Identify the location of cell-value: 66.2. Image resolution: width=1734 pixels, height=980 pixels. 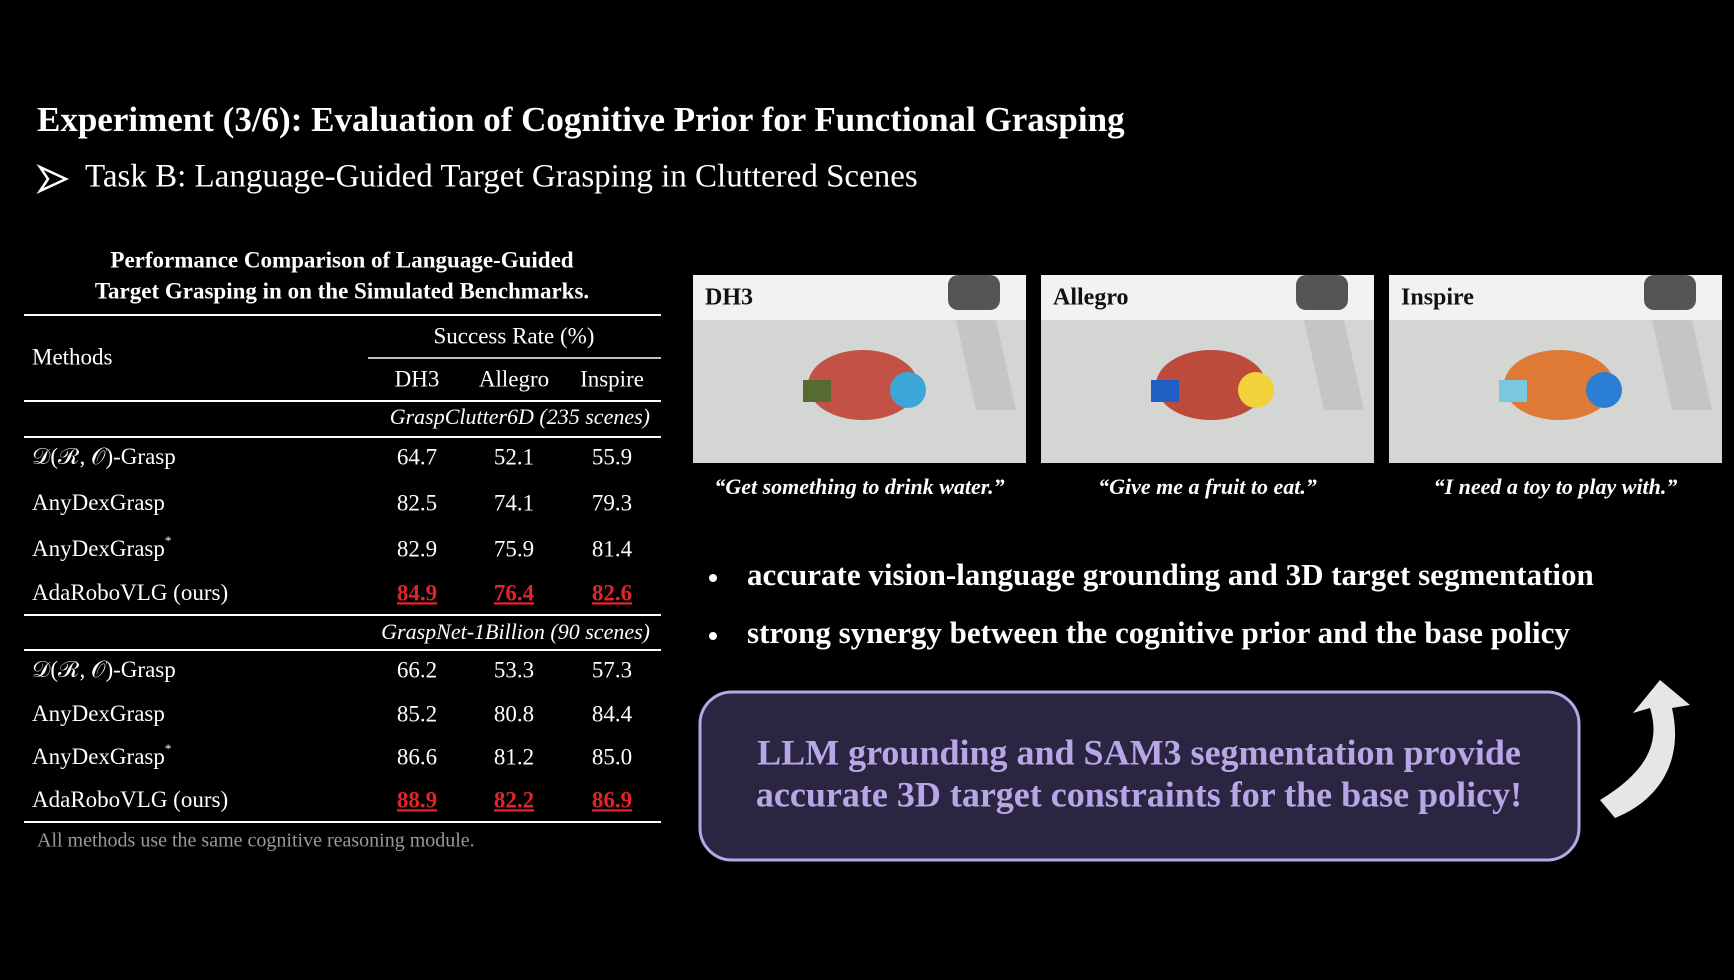
(417, 669).